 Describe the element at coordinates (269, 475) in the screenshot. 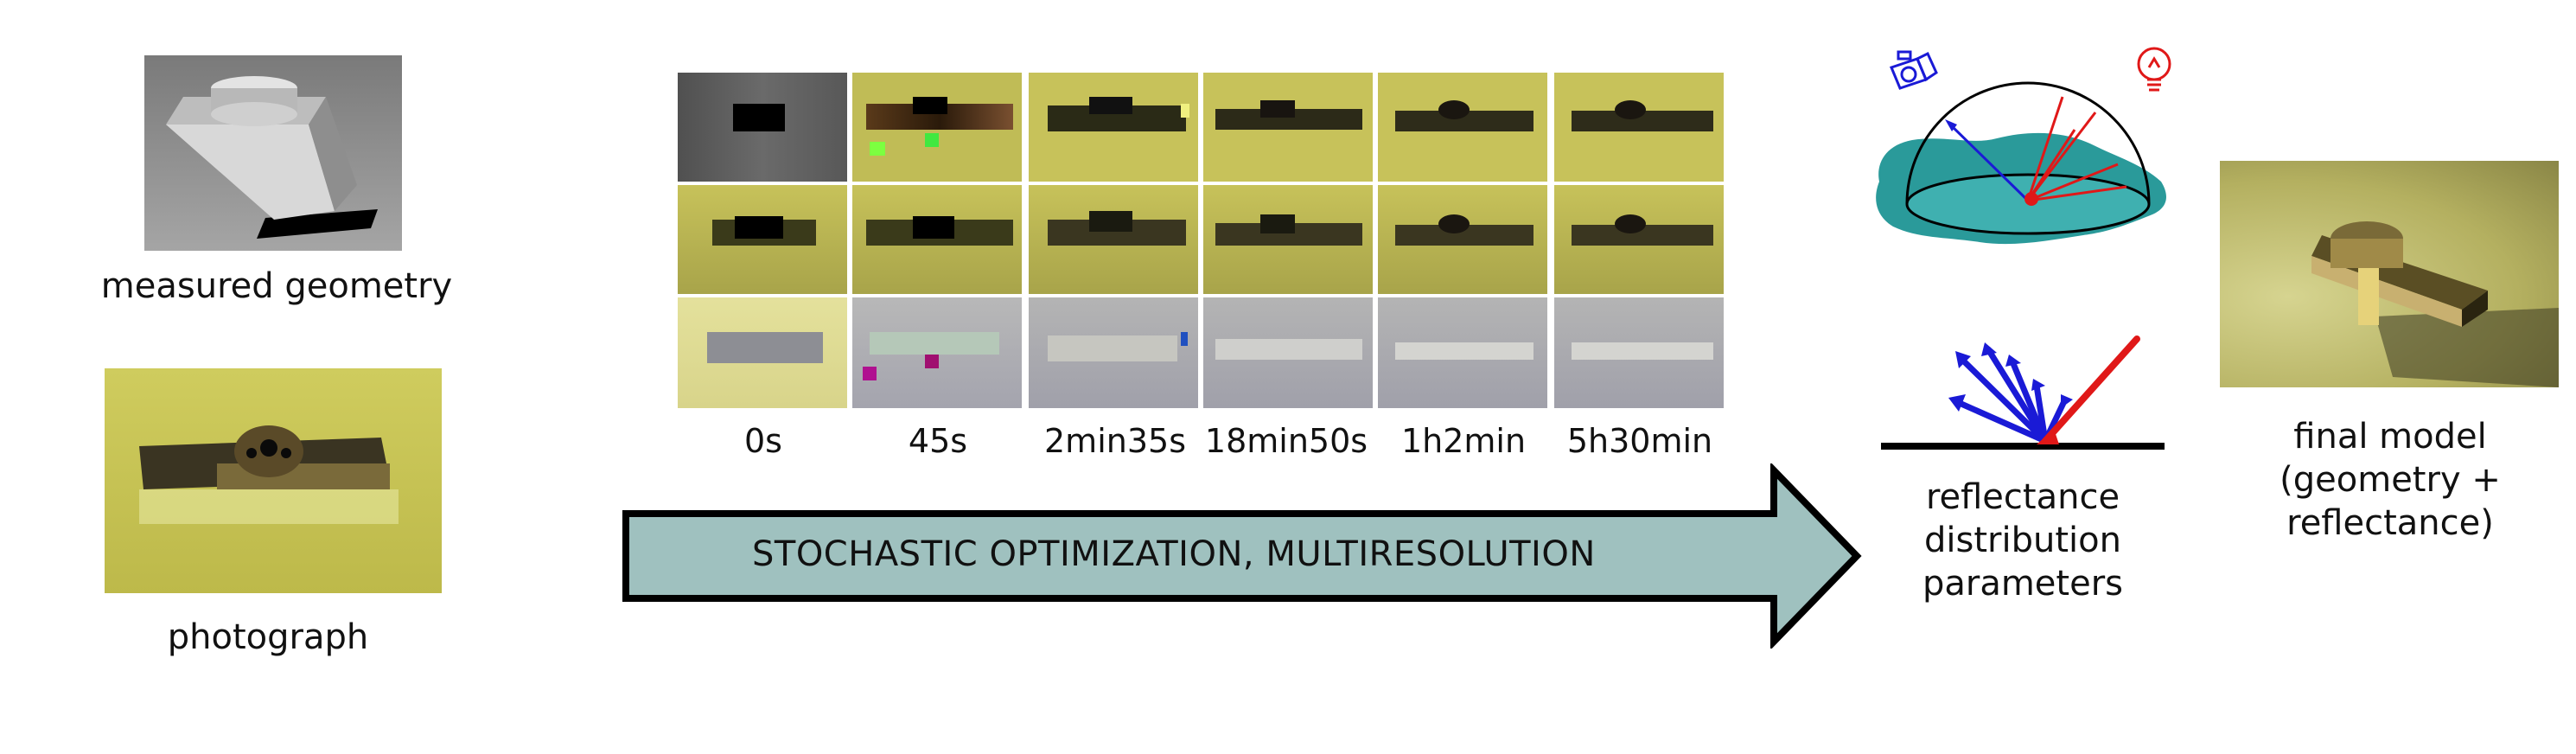

I see `photo-object` at that location.